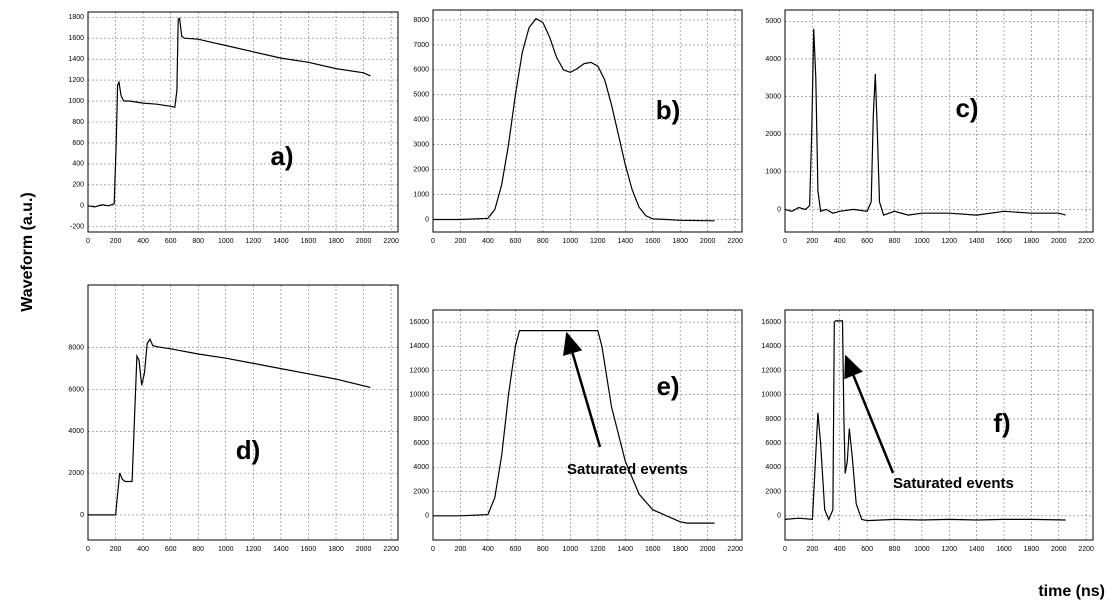 Image resolution: width=1112 pixels, height=608 pixels. Describe the element at coordinates (281, 156) in the screenshot. I see `panel-label: a)` at that location.